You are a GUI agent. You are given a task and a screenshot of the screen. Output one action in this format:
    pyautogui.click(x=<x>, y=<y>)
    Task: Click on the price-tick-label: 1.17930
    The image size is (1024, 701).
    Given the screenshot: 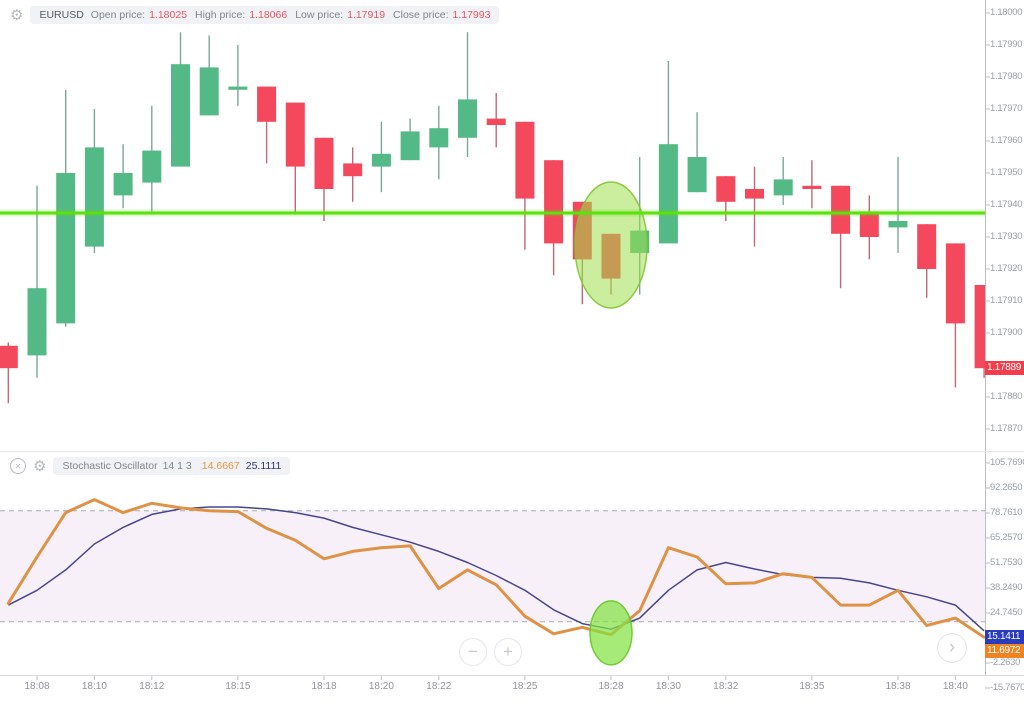 What is the action you would take?
    pyautogui.click(x=1006, y=236)
    